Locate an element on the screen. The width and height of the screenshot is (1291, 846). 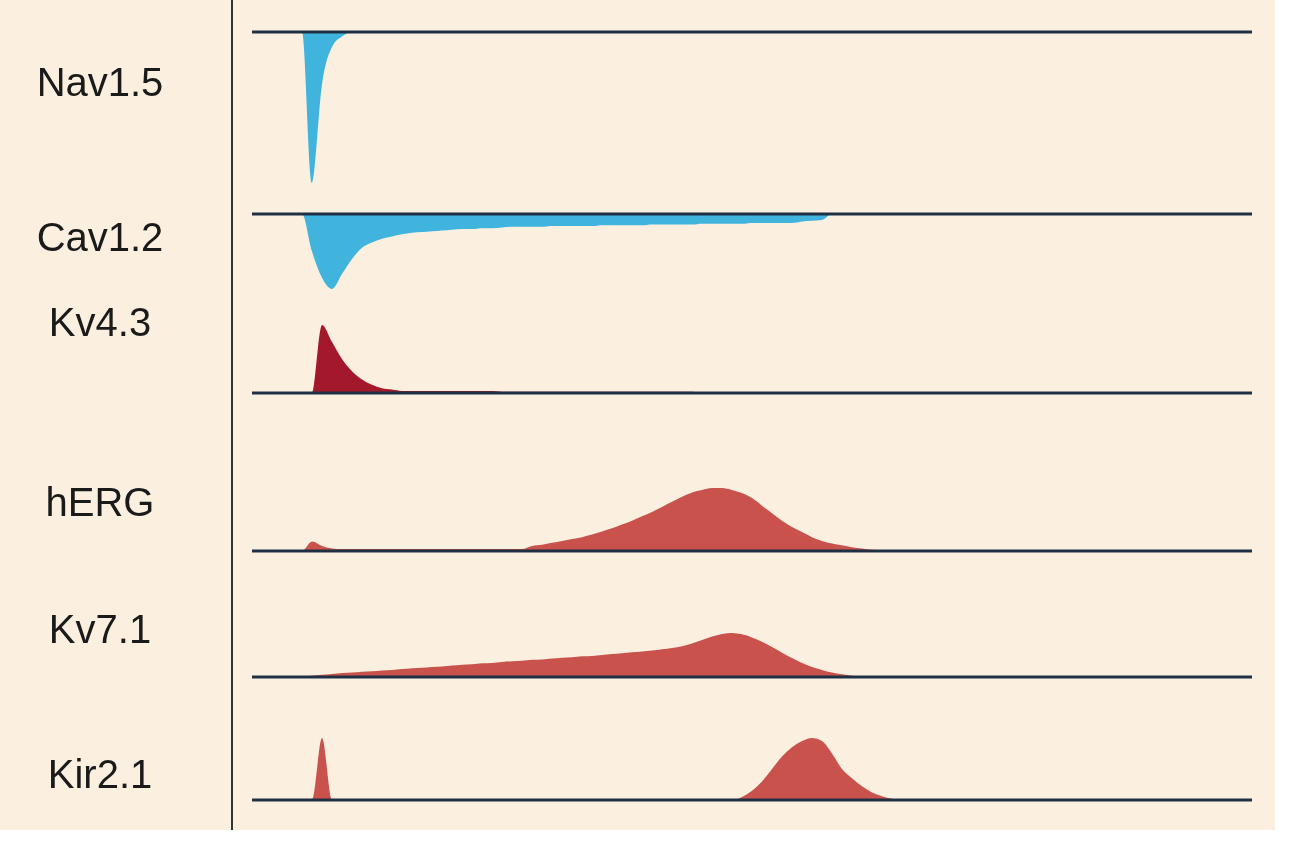
y-axis-title: Kv7.1 is located at coordinates (100, 628).